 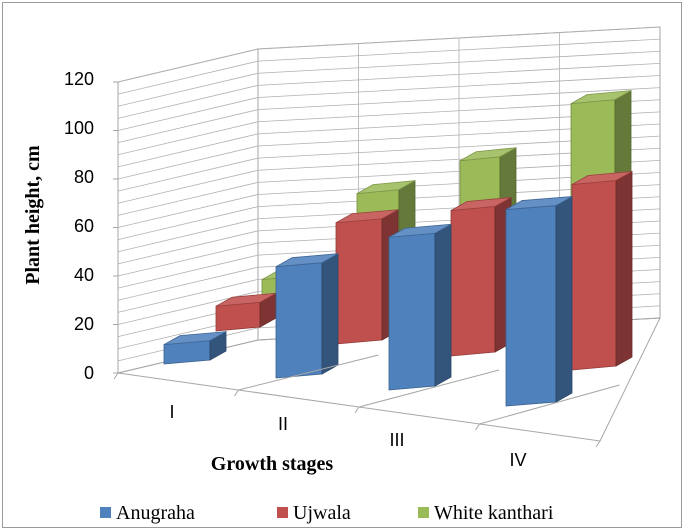 What do you see at coordinates (171, 412) in the screenshot?
I see `x-tick-label: I` at bounding box center [171, 412].